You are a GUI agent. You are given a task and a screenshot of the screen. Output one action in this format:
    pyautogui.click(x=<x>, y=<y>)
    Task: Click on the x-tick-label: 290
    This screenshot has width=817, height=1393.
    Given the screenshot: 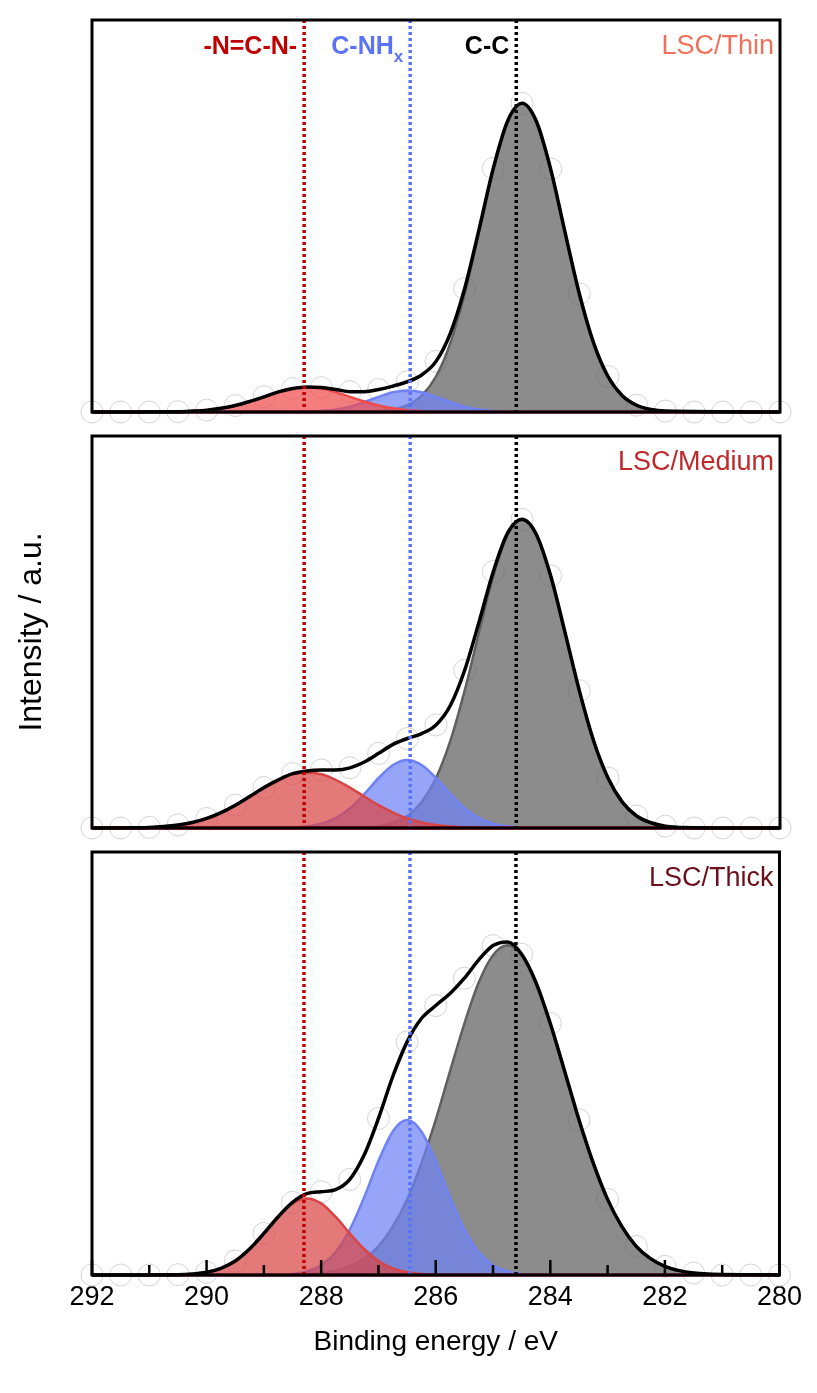 What is the action you would take?
    pyautogui.click(x=207, y=1295)
    